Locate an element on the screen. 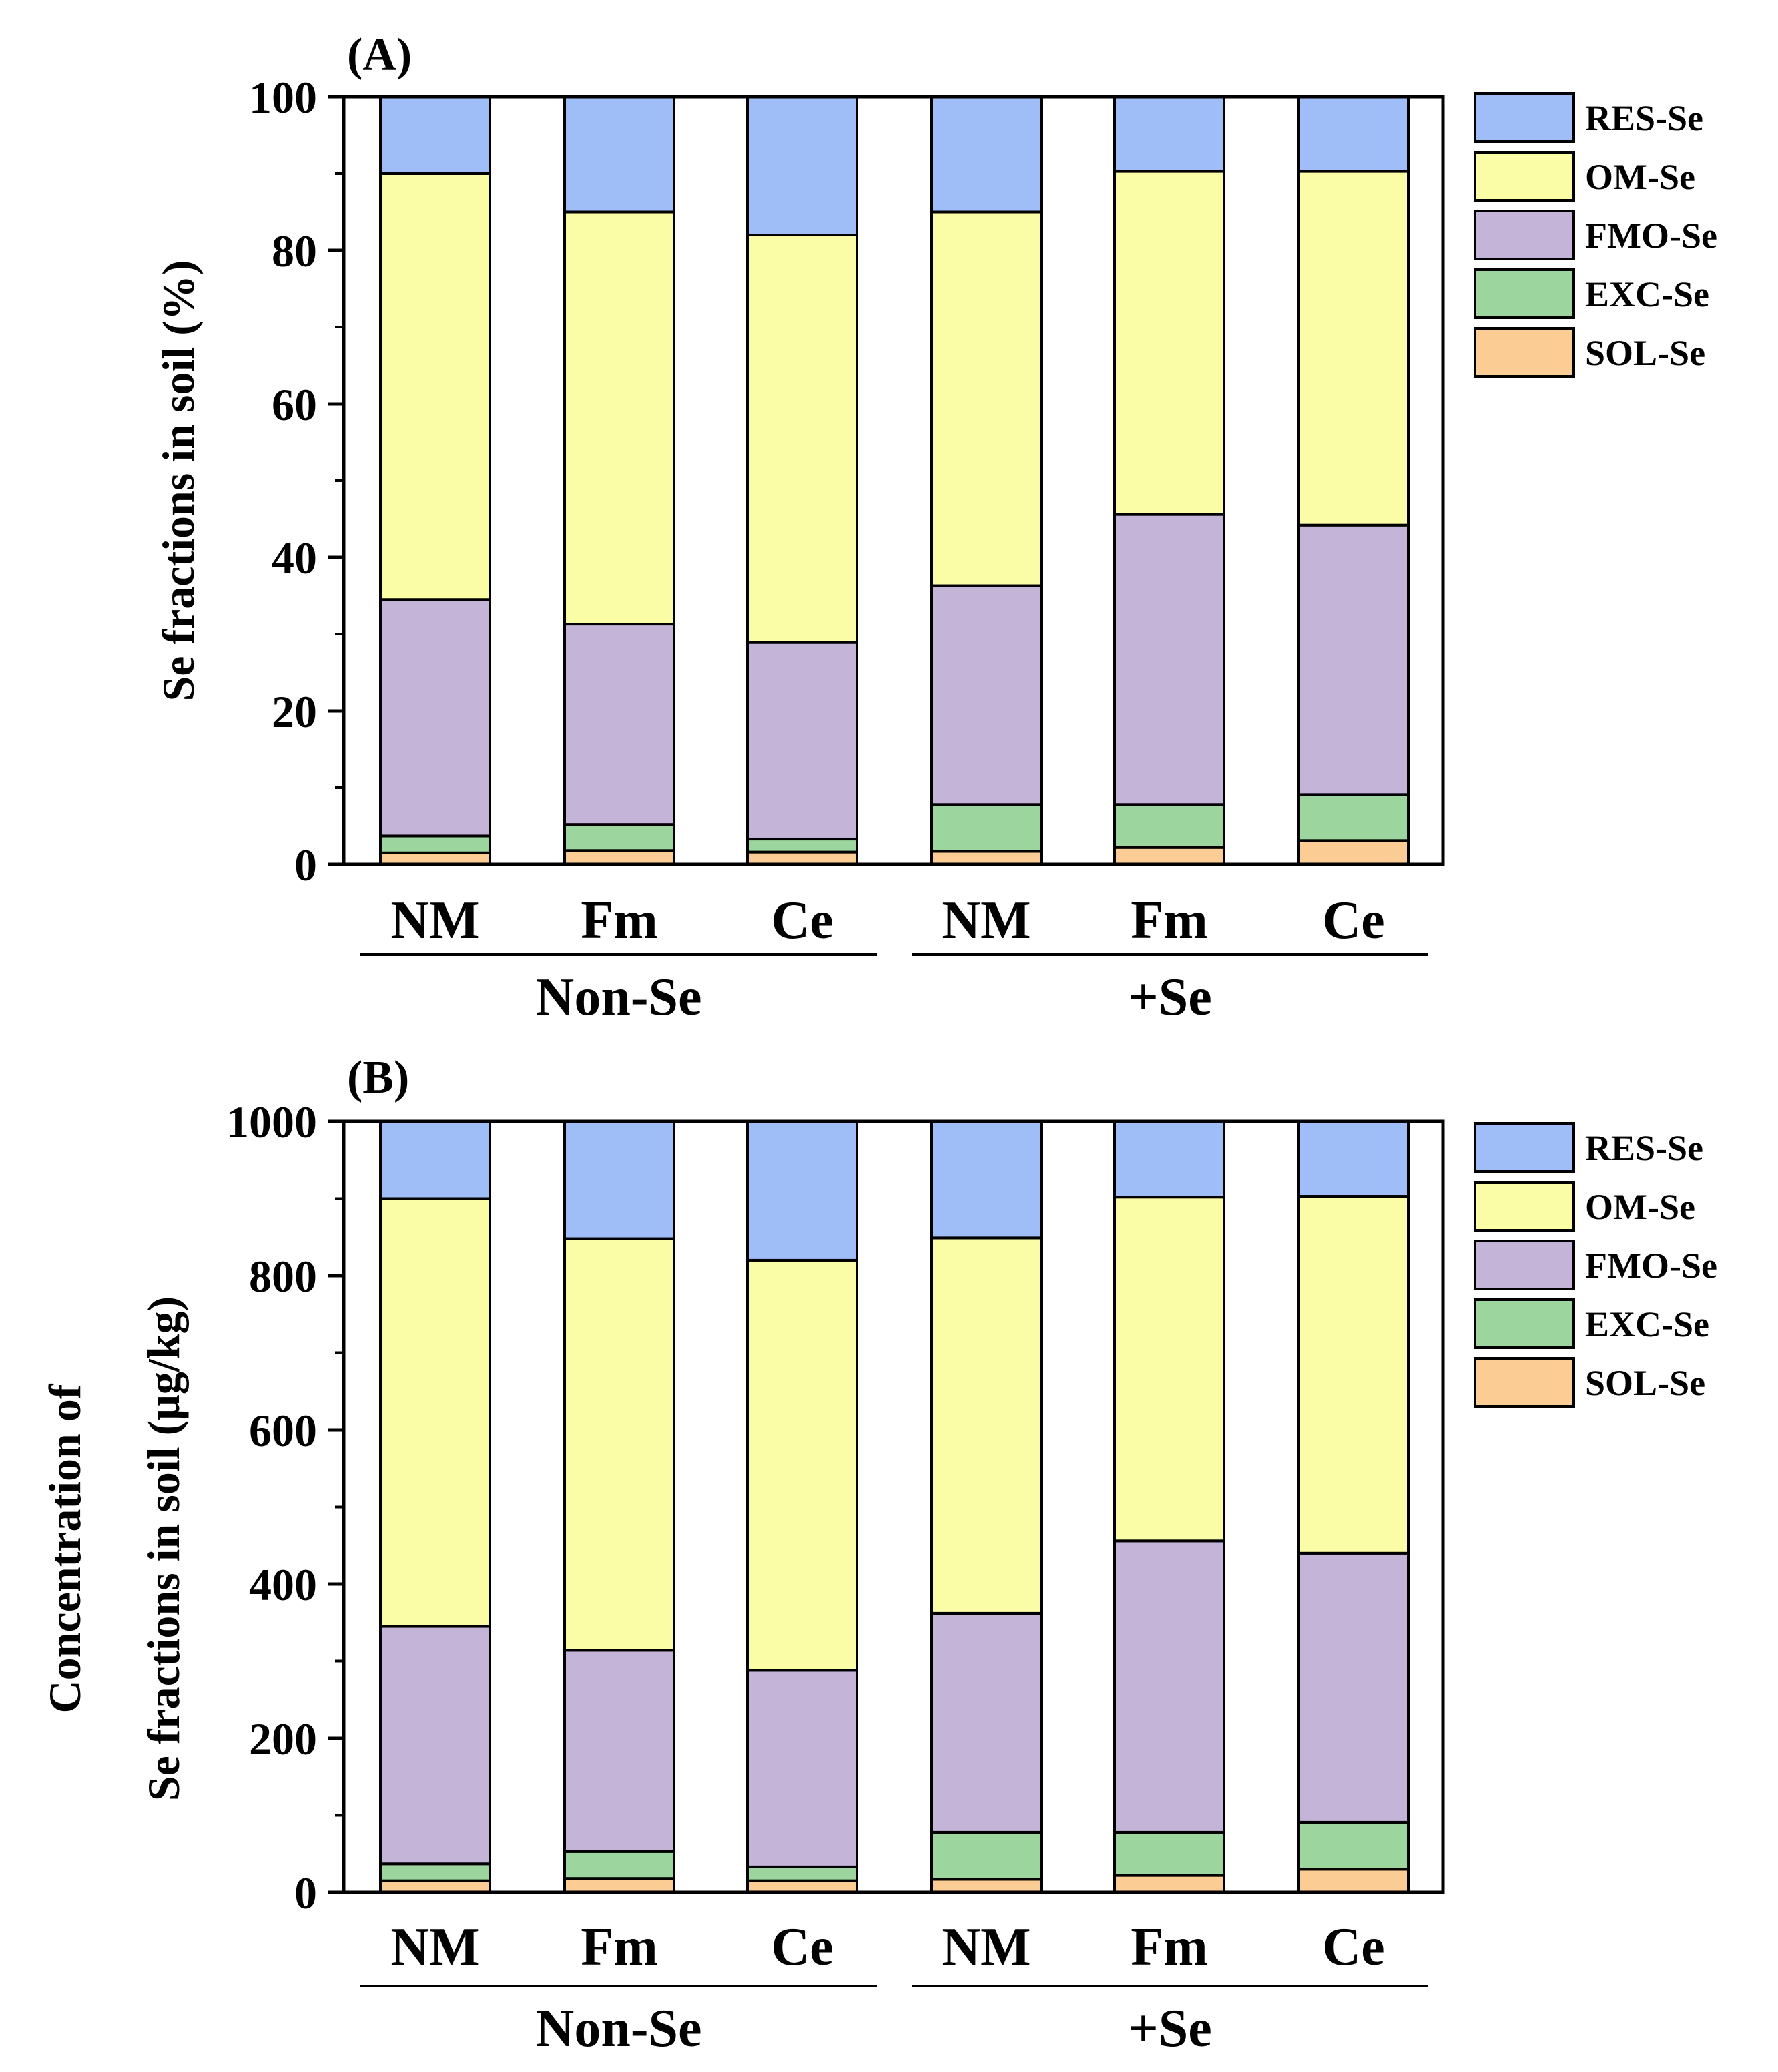  y-tick-label: 80 is located at coordinates (294, 251).